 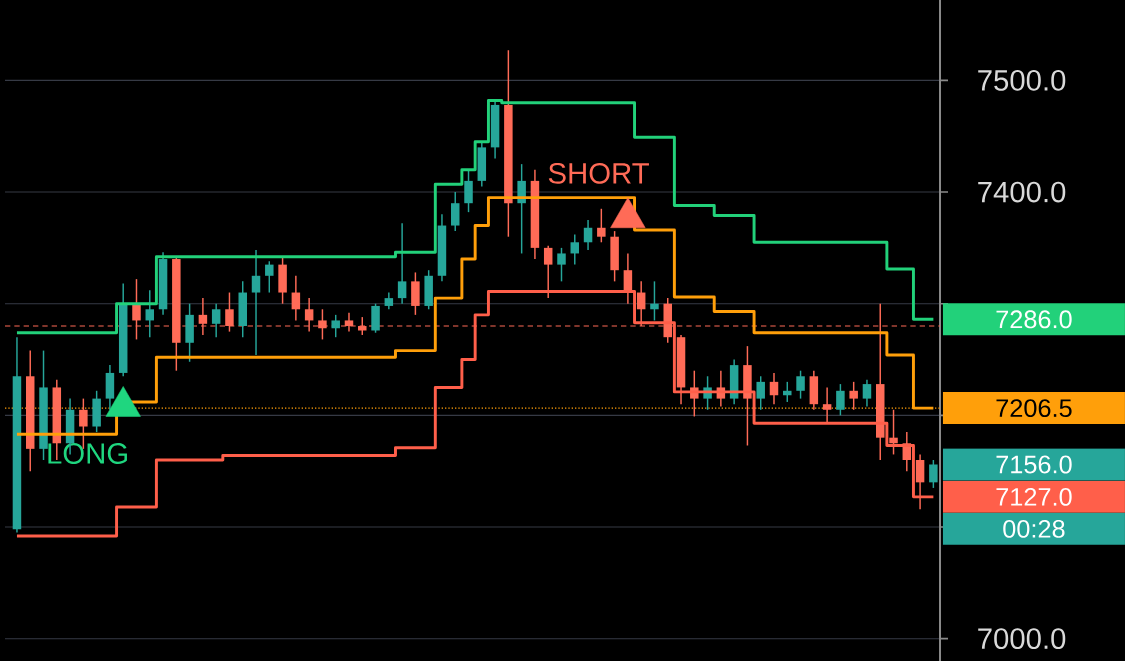 I want to click on data-label: SHORT, so click(x=598, y=173).